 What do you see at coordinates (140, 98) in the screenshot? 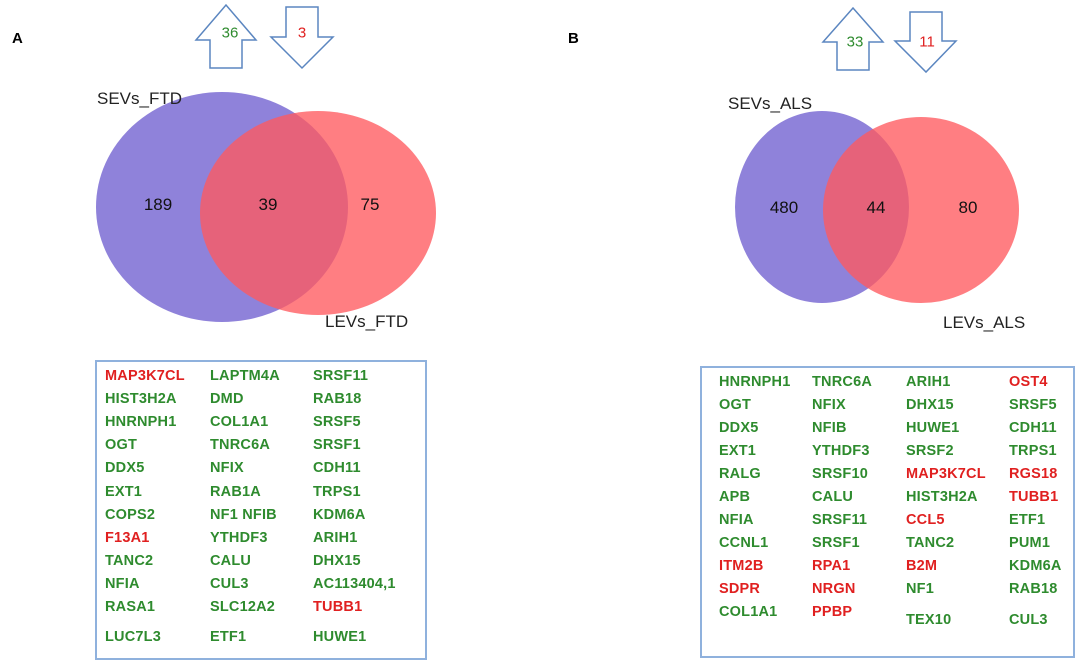
I see `set1-label: SEVs_FTD` at bounding box center [140, 98].